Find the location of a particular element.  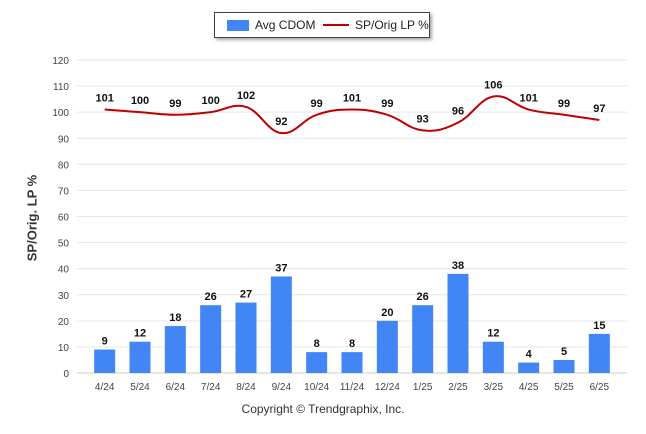

line-data-labels: 101 100 99 100 102 92 99 101 99 93 96 106 101 99 97 is located at coordinates (350, 104).